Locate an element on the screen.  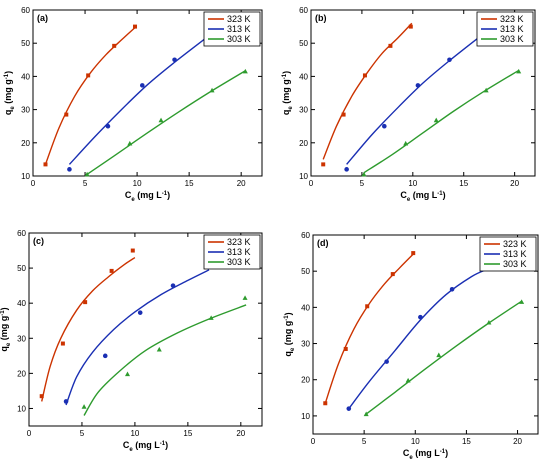
panel-label: (c) is located at coordinates (38, 241).